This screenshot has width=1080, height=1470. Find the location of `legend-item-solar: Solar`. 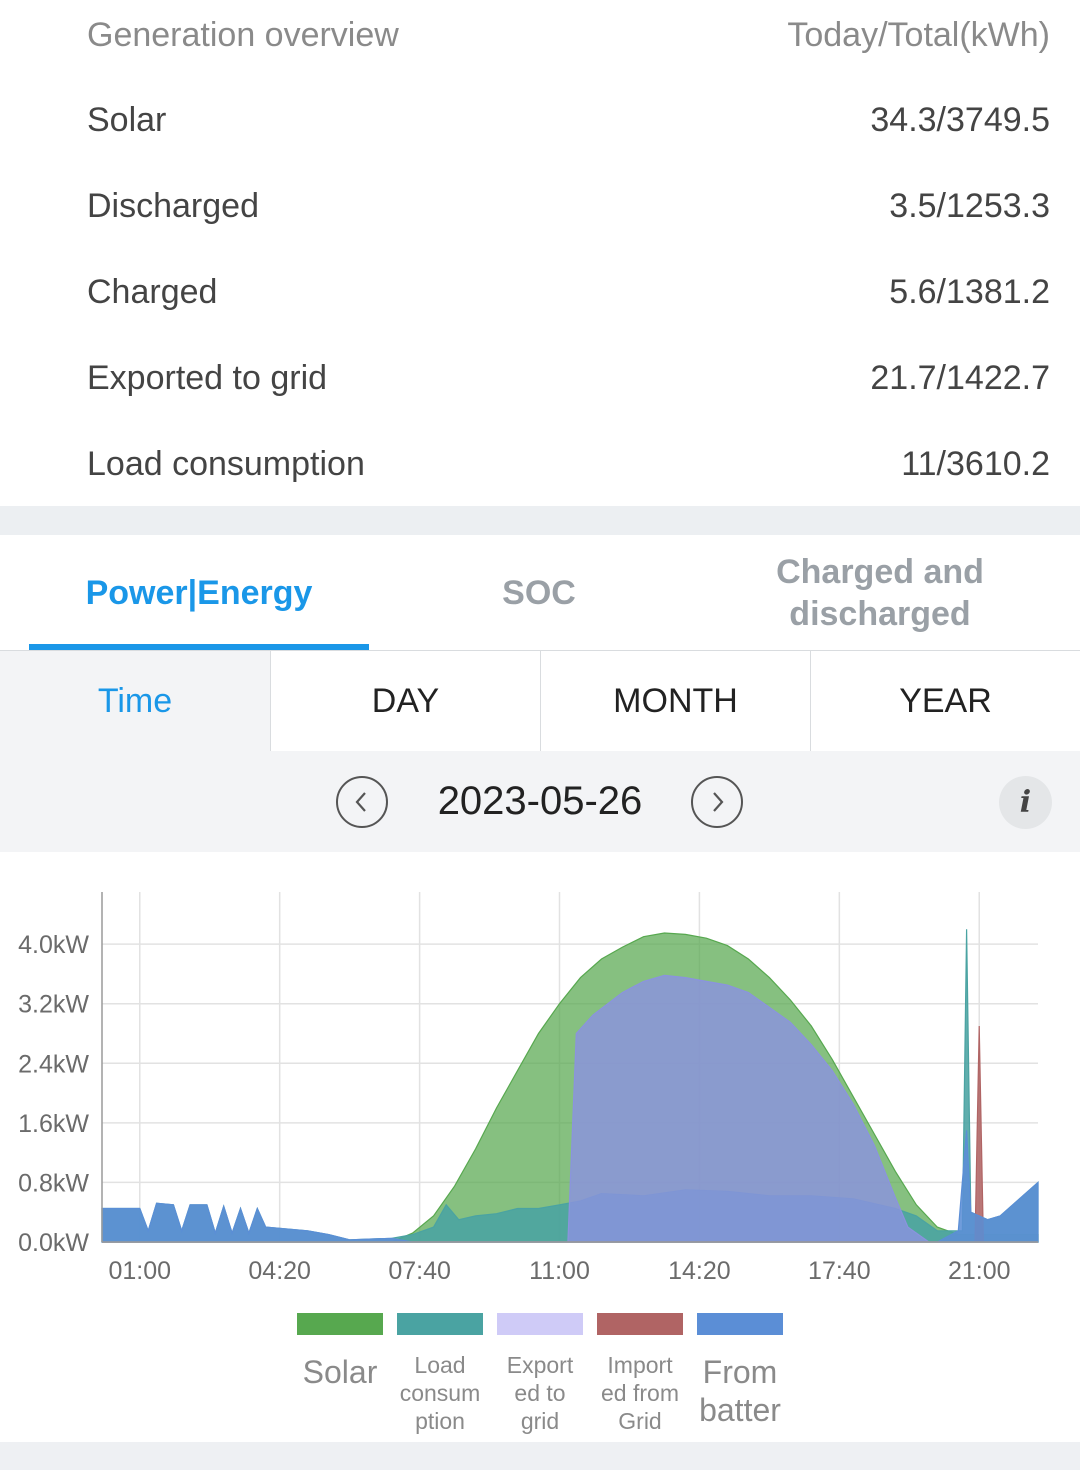

legend-item-solar: Solar is located at coordinates (340, 1350).